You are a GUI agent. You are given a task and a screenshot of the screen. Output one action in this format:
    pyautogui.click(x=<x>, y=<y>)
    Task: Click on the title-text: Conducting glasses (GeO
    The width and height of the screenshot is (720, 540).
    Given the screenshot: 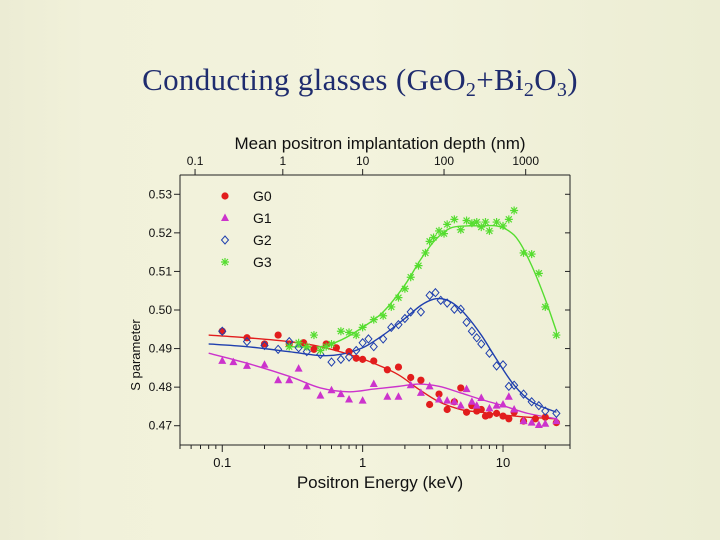 What is the action you would take?
    pyautogui.click(x=304, y=79)
    